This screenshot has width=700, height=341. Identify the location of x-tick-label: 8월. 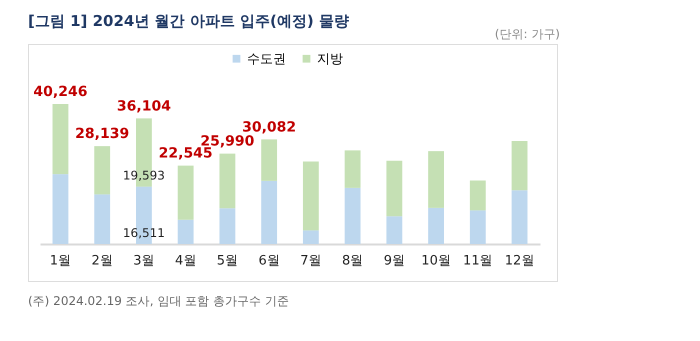
(353, 261).